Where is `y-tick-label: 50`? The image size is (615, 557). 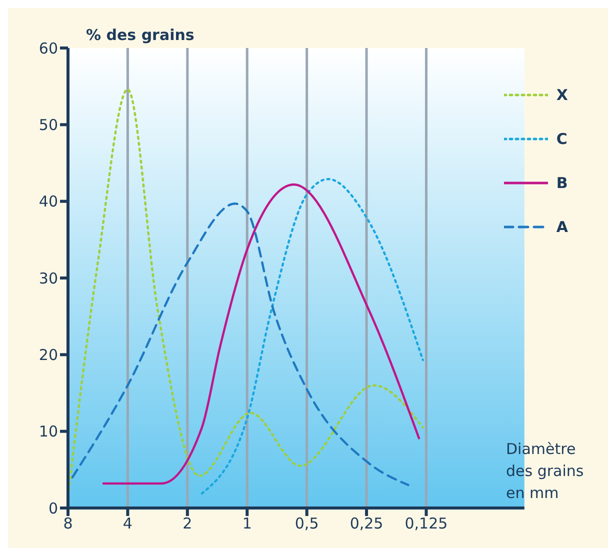 y-tick-label: 50 is located at coordinates (48, 125).